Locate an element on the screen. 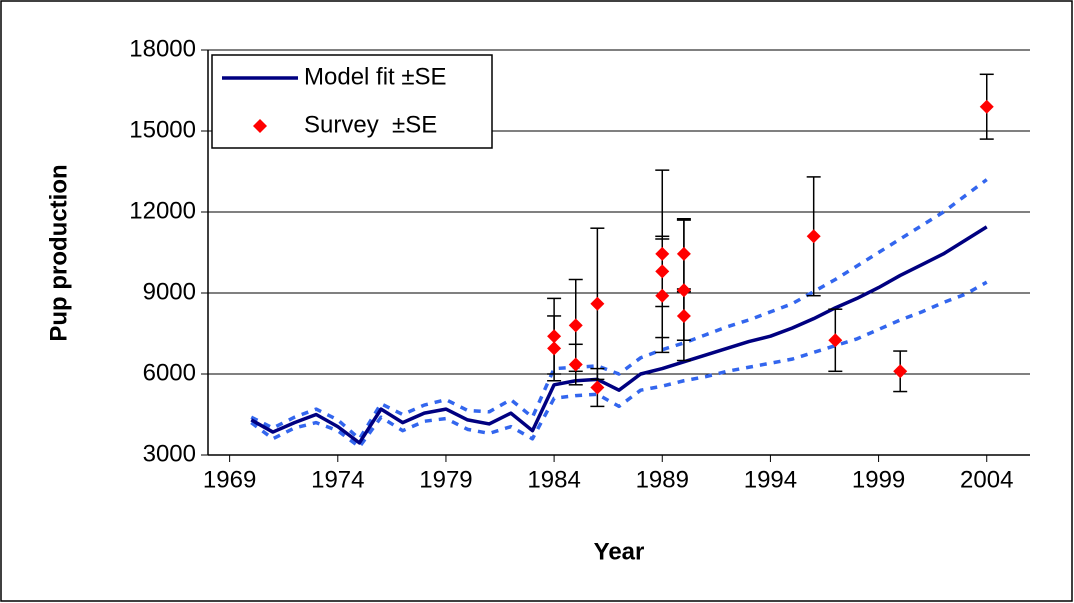 Image resolution: width=1074 pixels, height=603 pixels. legend-label: Survey ±SE is located at coordinates (370, 124).